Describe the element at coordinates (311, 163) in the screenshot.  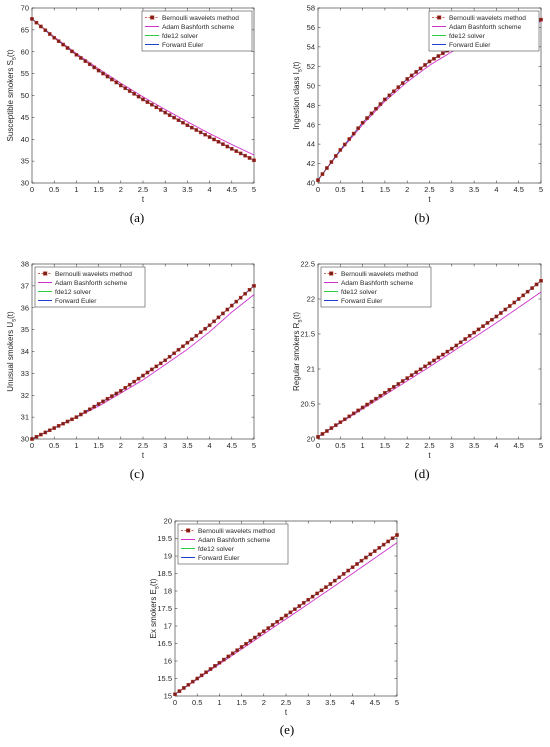
I see `y-tick-label: 42` at that location.